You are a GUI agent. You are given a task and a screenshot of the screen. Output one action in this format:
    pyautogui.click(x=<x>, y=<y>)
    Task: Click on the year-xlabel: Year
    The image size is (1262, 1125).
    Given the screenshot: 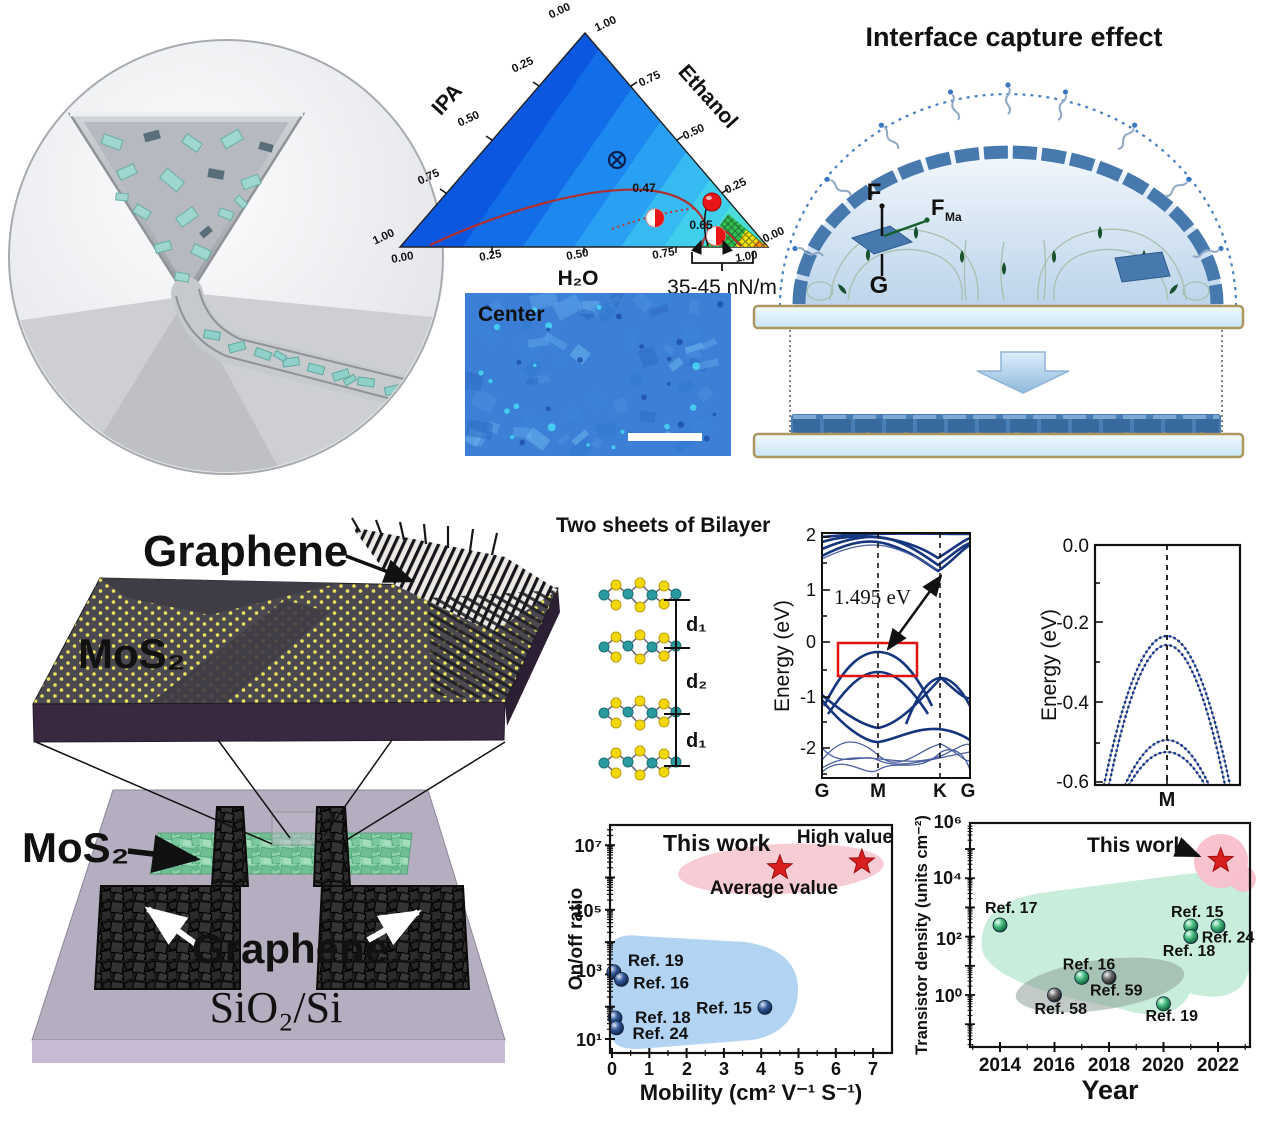 What is the action you would take?
    pyautogui.click(x=1110, y=1090)
    